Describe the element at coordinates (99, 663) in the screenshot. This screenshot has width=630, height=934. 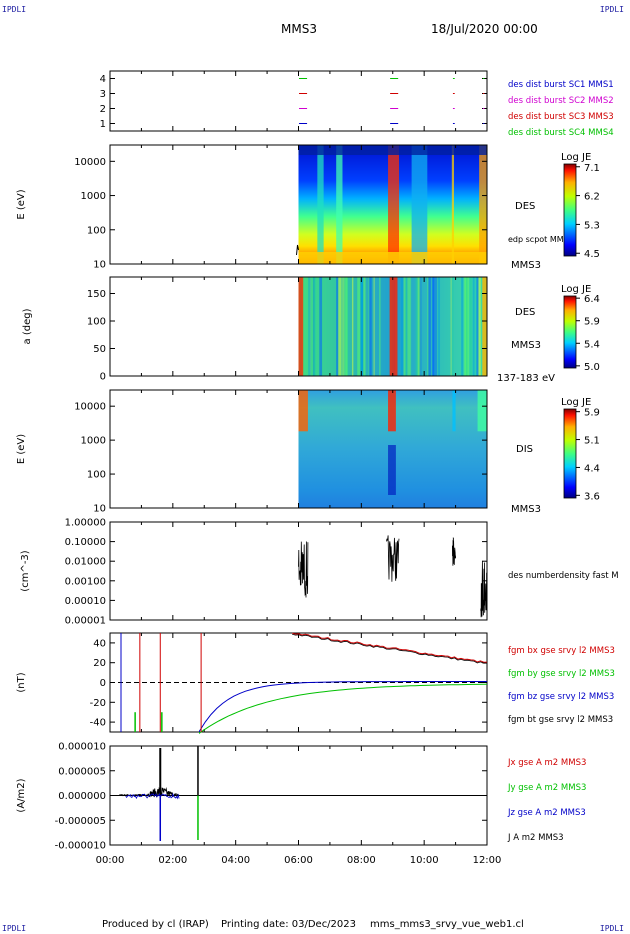
I see `bfield-ytick-label: 20` at that location.